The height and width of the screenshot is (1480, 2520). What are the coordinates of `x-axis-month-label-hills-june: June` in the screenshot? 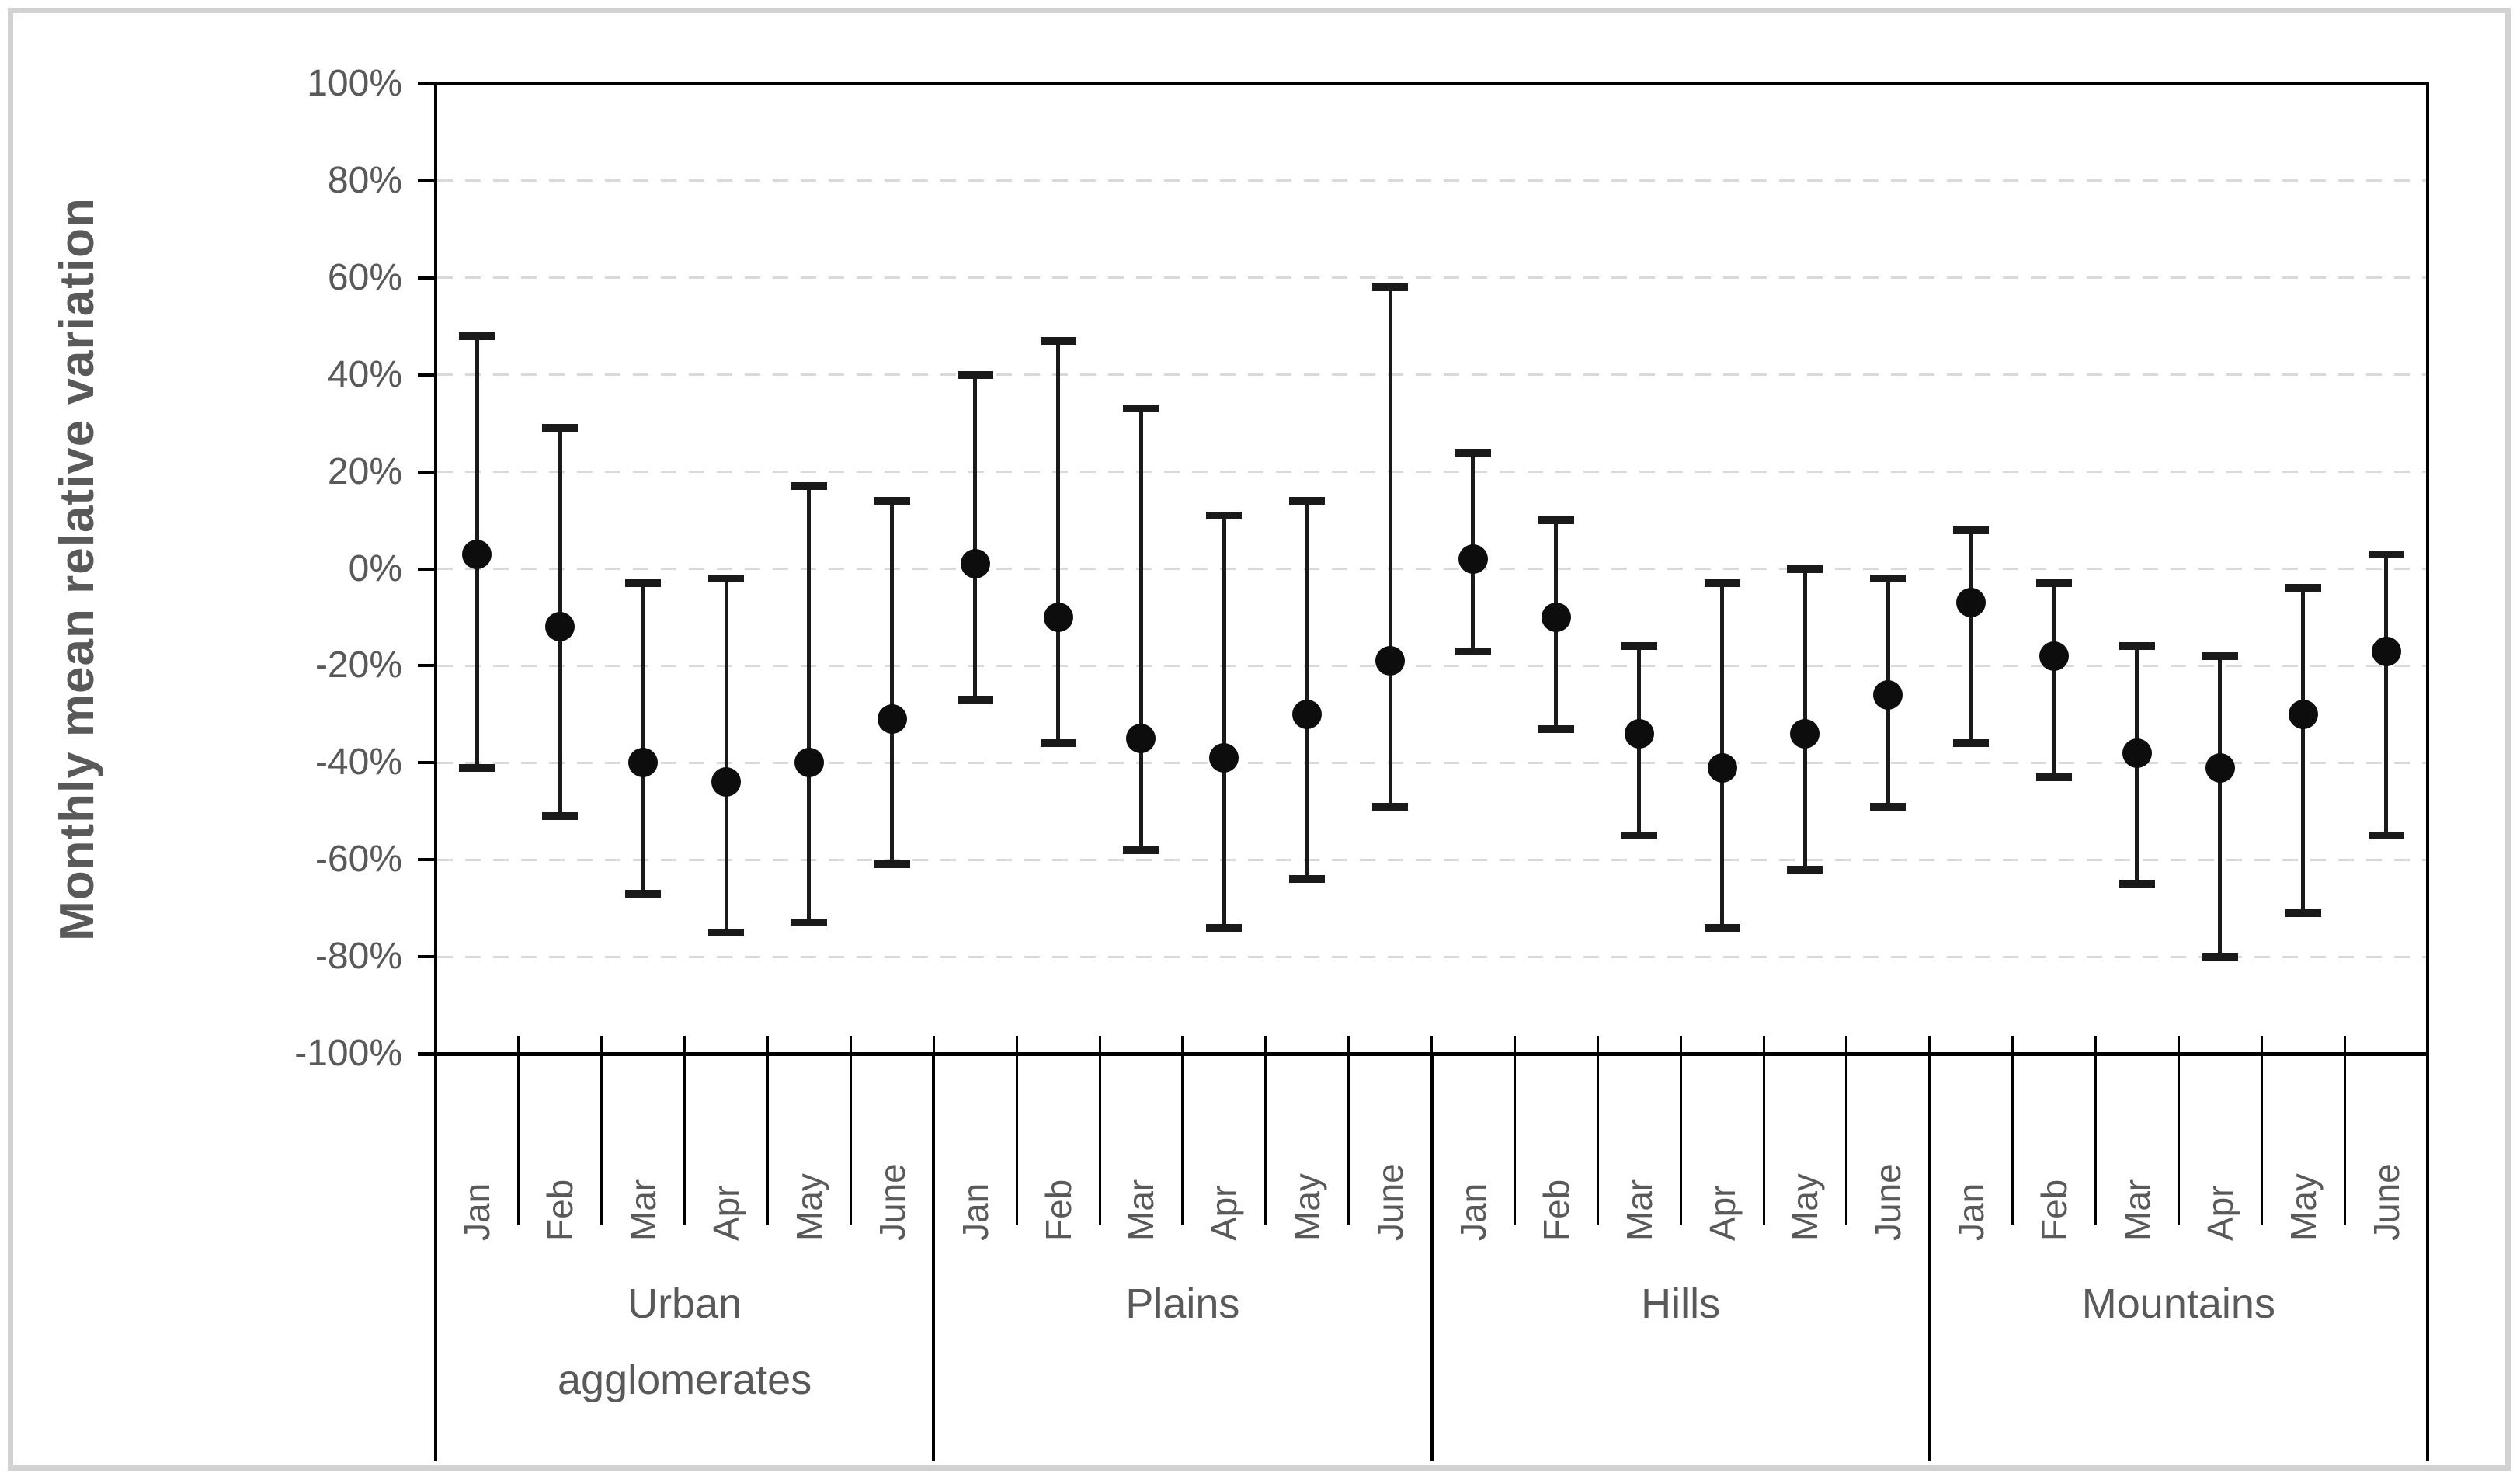 It's located at (1889, 1202).